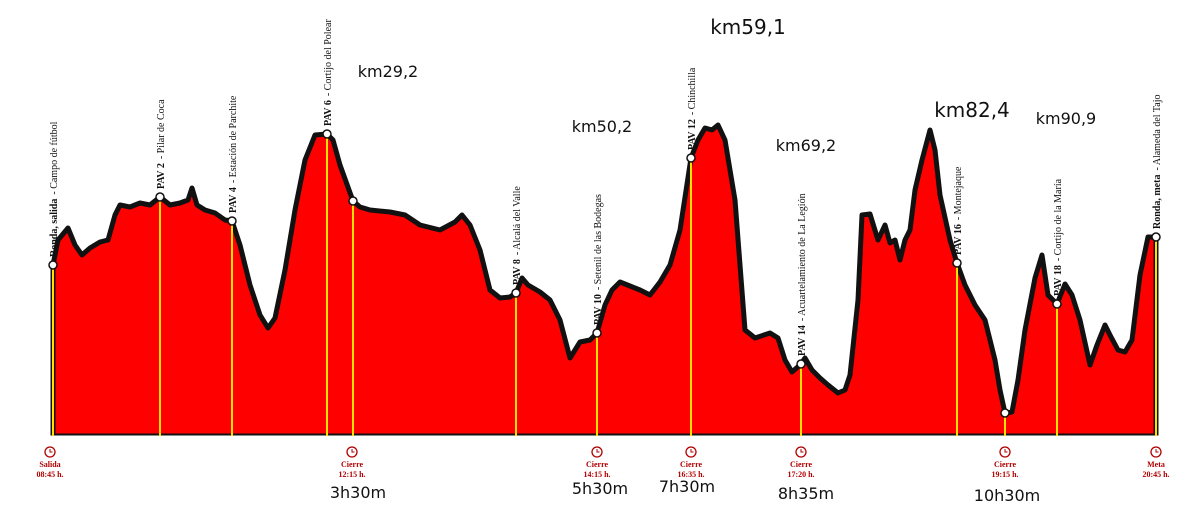  Describe the element at coordinates (54, 157) in the screenshot. I see `station-place: - Campo de fútbol` at that location.